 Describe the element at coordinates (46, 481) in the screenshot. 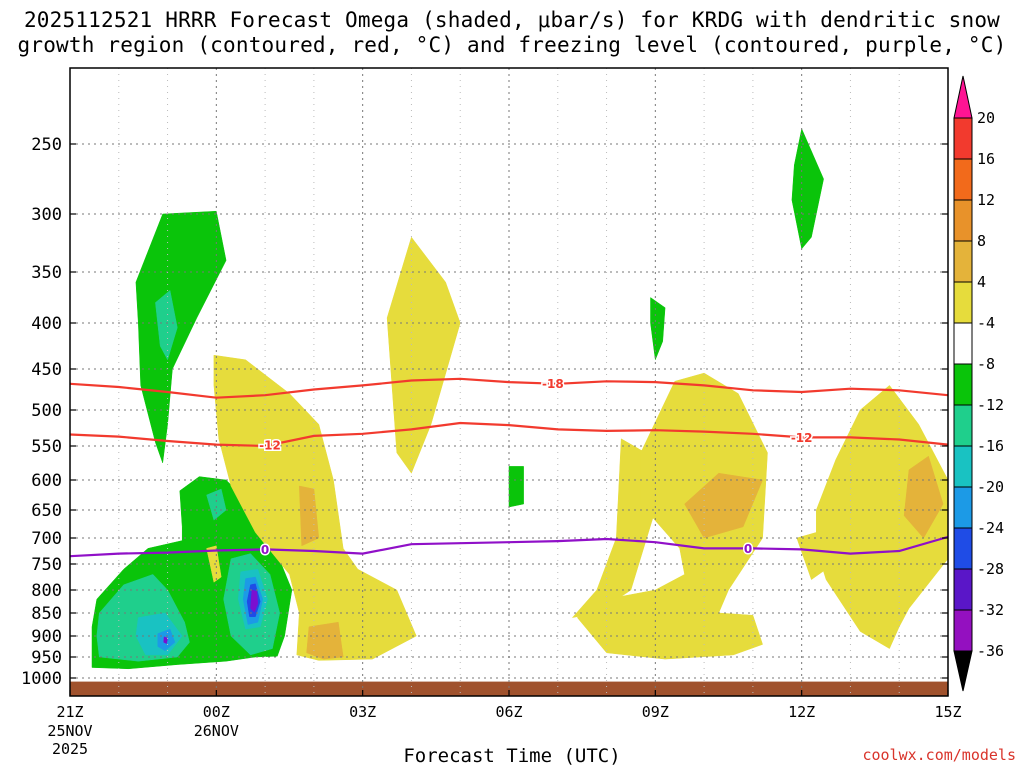

I see `ytick-label-600: 600` at that location.